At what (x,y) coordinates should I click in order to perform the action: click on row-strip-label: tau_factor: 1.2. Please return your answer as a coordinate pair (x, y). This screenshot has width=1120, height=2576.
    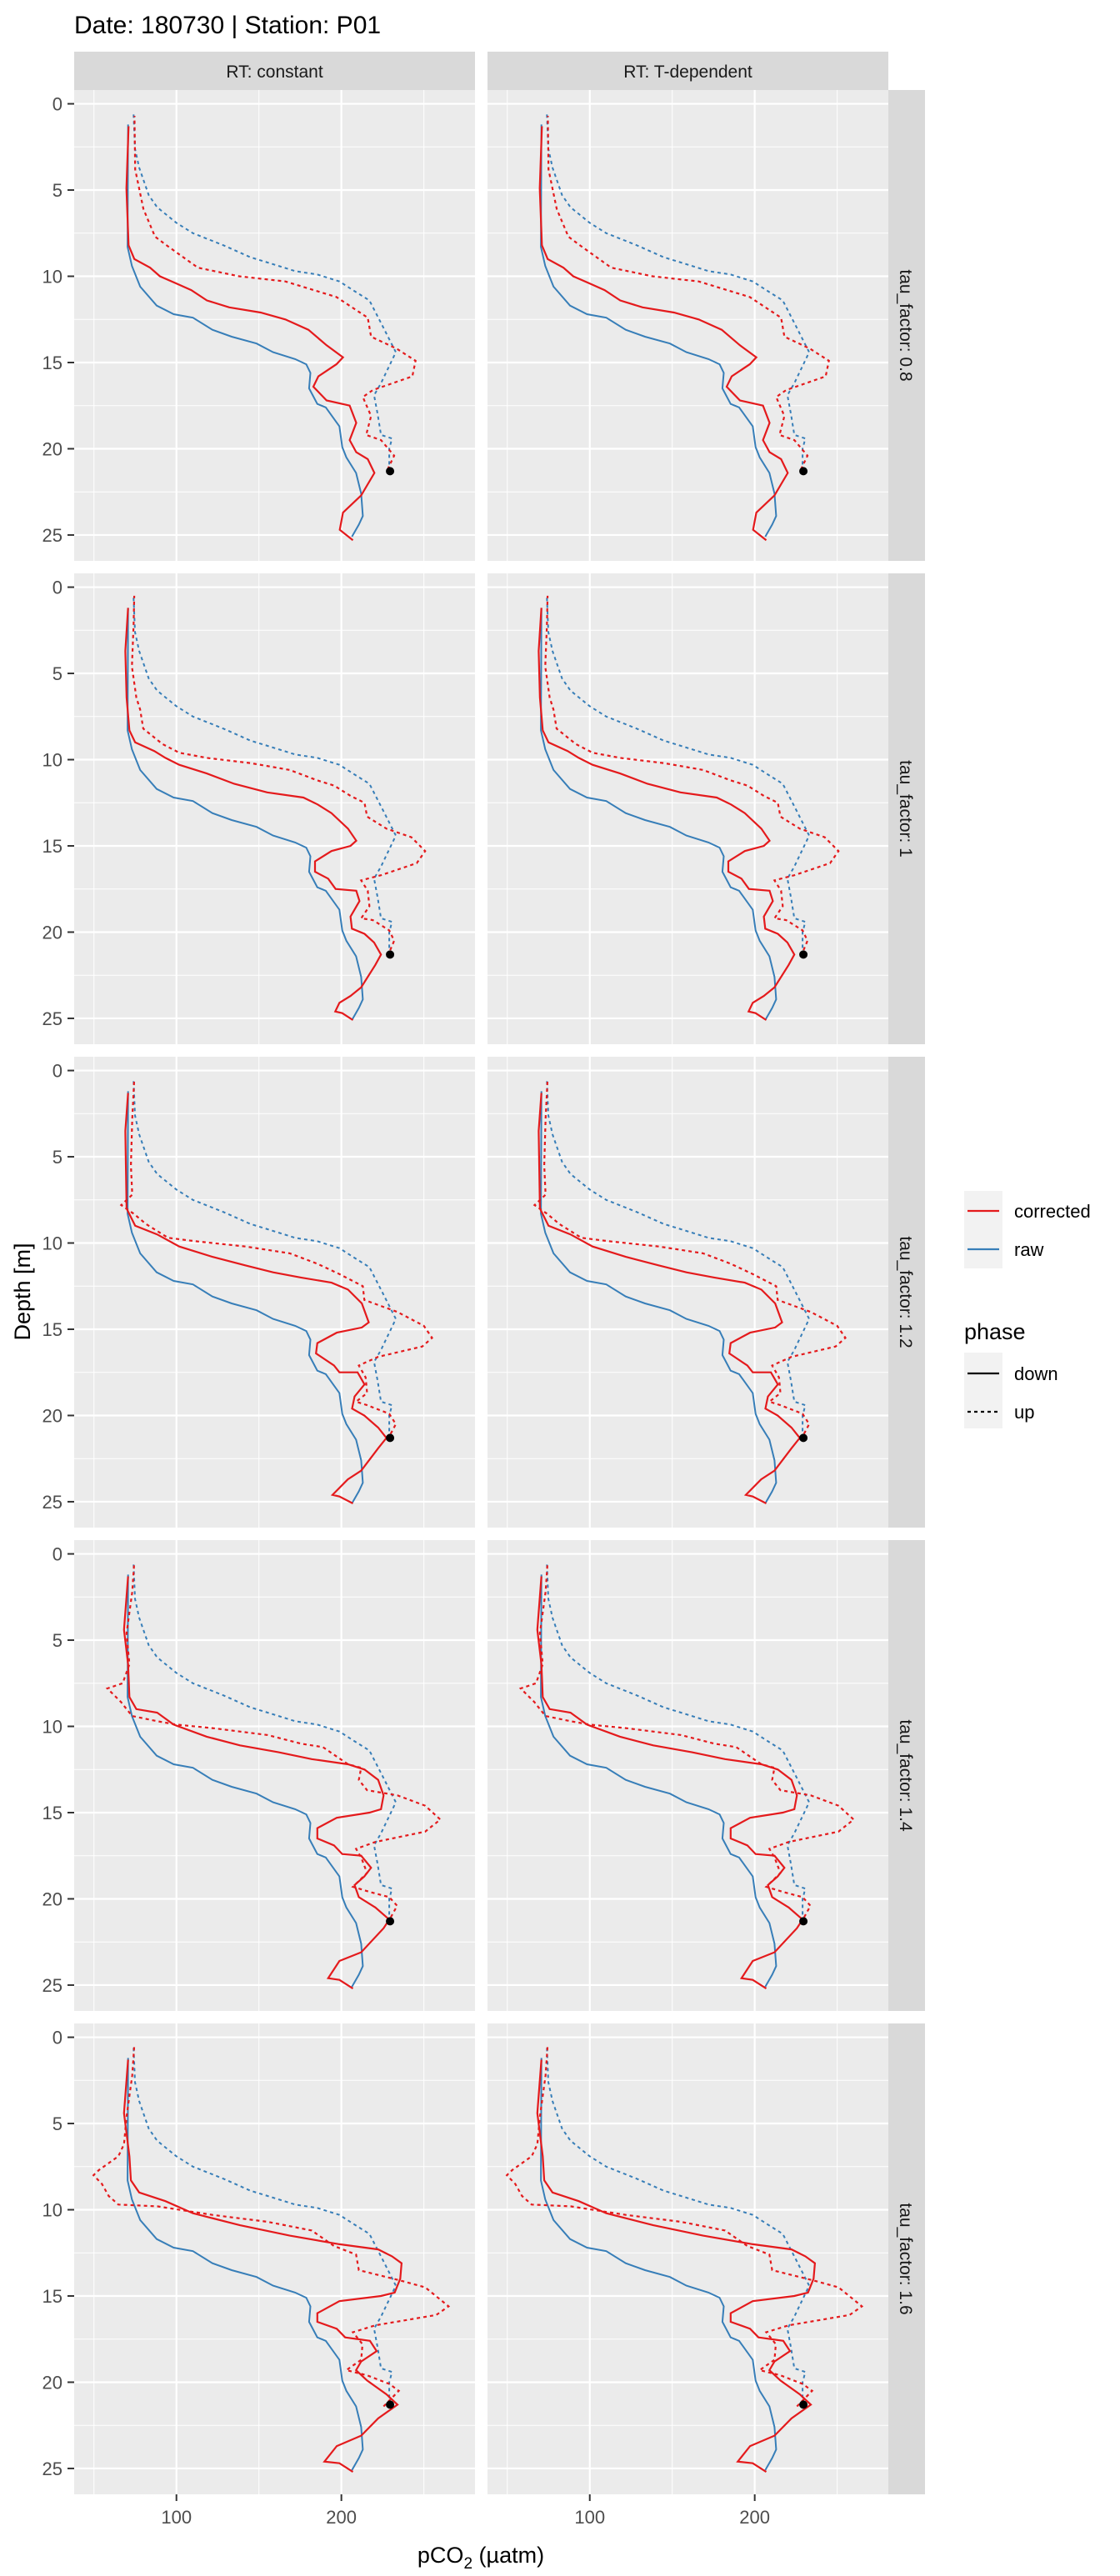
    Looking at the image, I should click on (905, 1292).